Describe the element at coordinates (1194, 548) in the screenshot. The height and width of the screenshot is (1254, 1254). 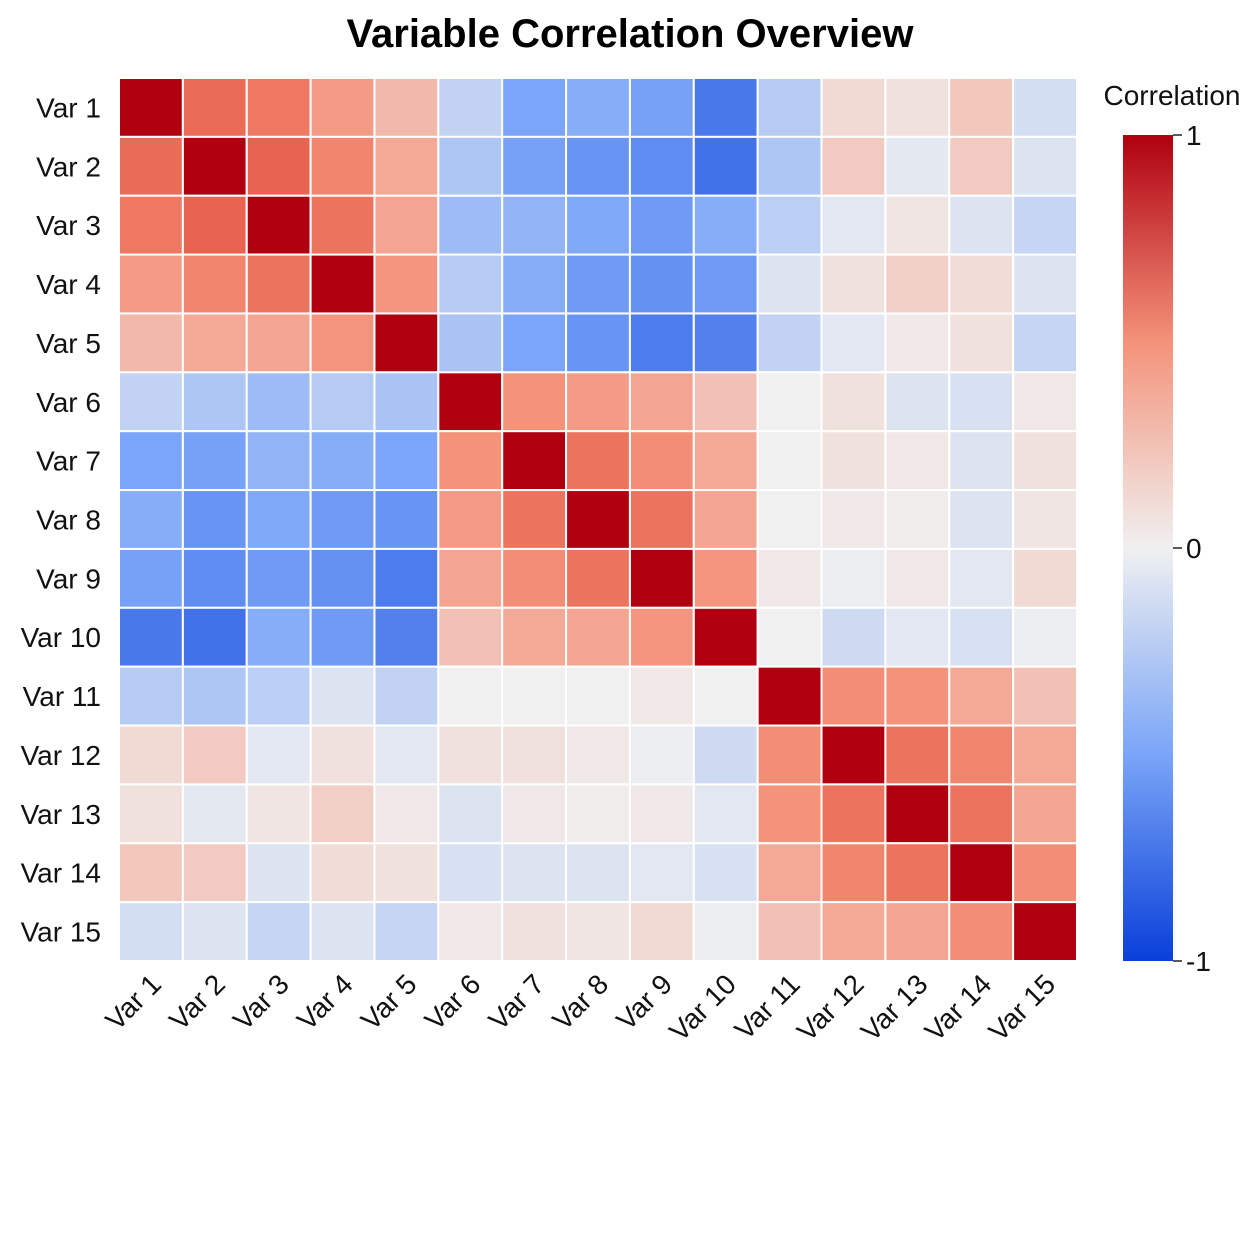
I see `colorbar-tick-label: 0` at that location.